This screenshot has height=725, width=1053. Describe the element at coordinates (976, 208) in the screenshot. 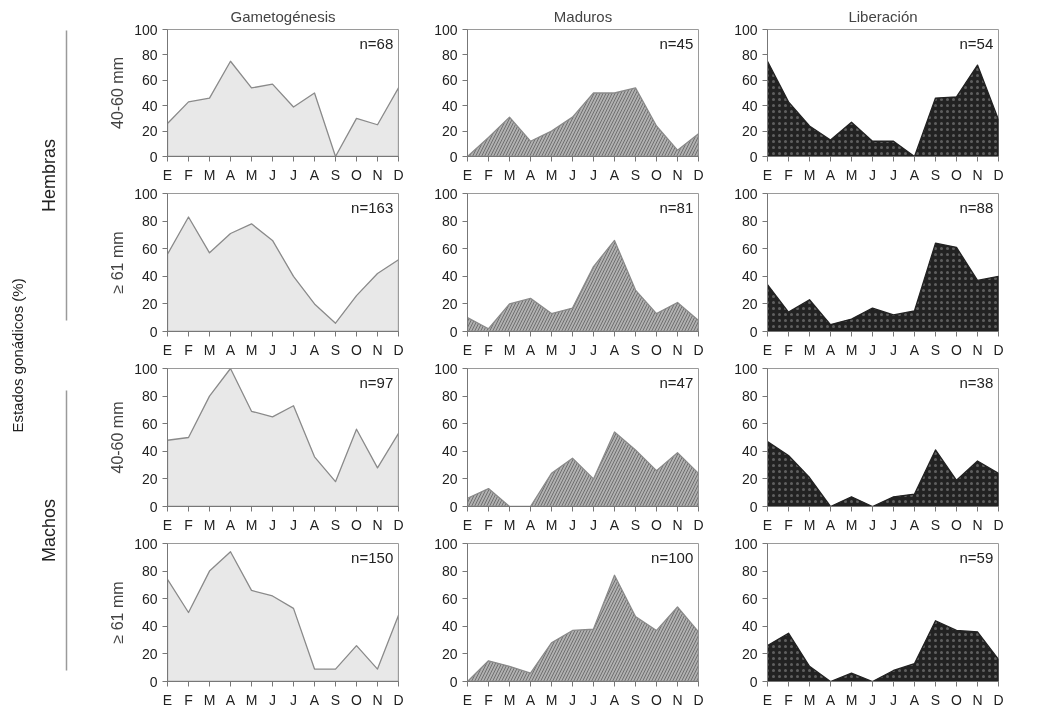

I see `annotation: n=88` at that location.